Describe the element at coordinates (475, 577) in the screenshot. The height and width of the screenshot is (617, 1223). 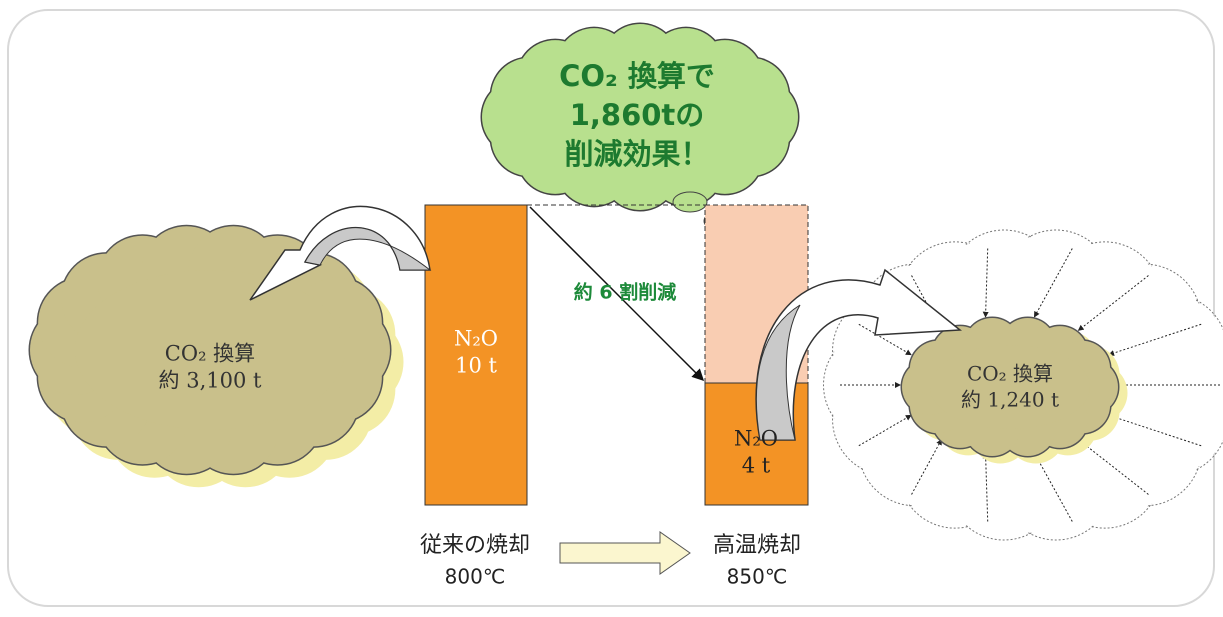
I see `before-temp: 800℃` at that location.